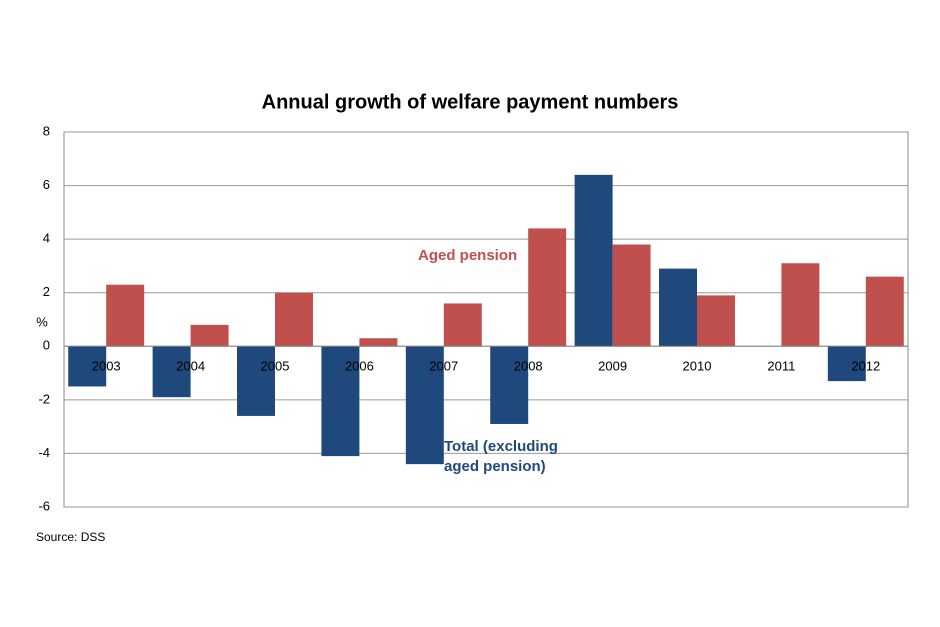  What do you see at coordinates (275, 366) in the screenshot?
I see `x-tick-label: 2005` at bounding box center [275, 366].